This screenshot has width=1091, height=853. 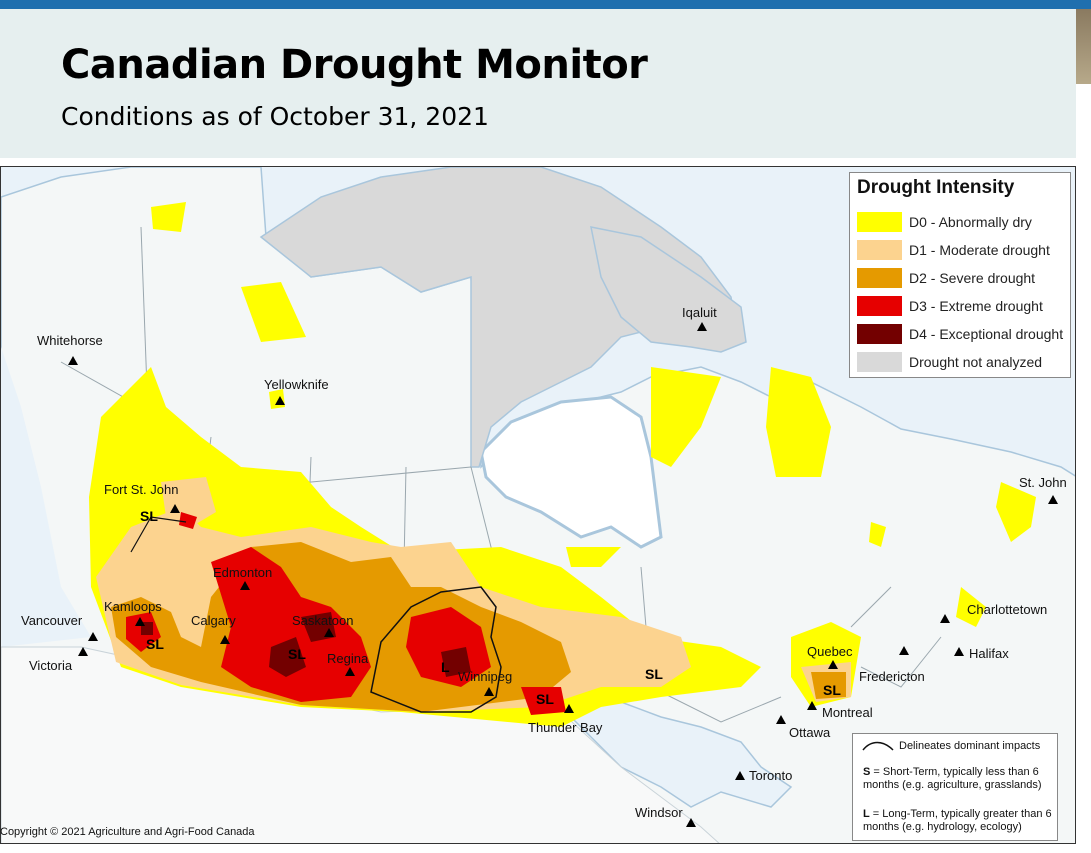 I want to click on impact-label-ontario: SL, so click(x=654, y=674).